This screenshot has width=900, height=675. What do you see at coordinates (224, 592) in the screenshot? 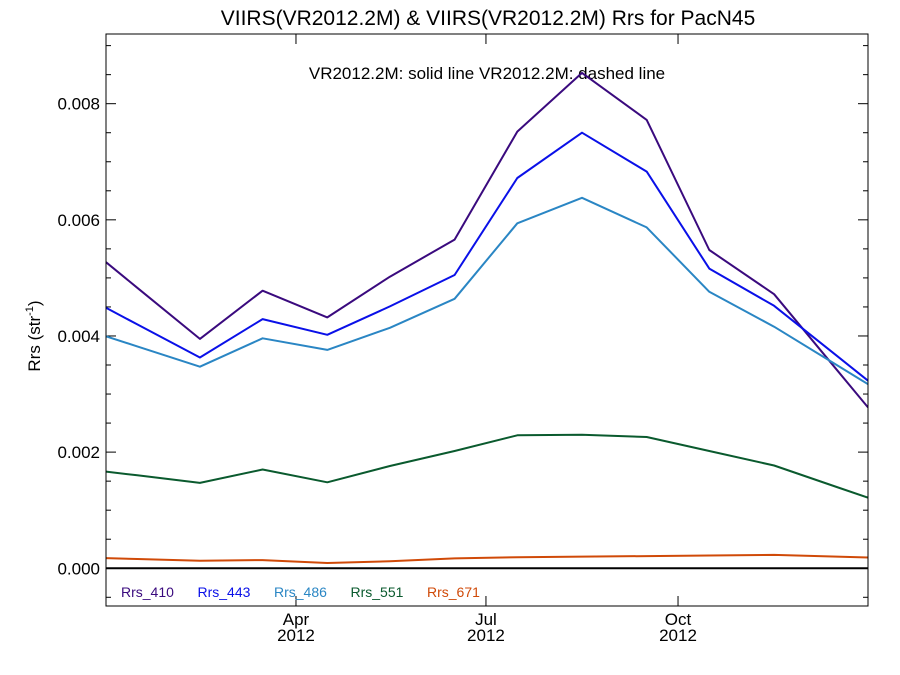
I see `legend-entry-rrs-443: Rrs_443` at bounding box center [224, 592].